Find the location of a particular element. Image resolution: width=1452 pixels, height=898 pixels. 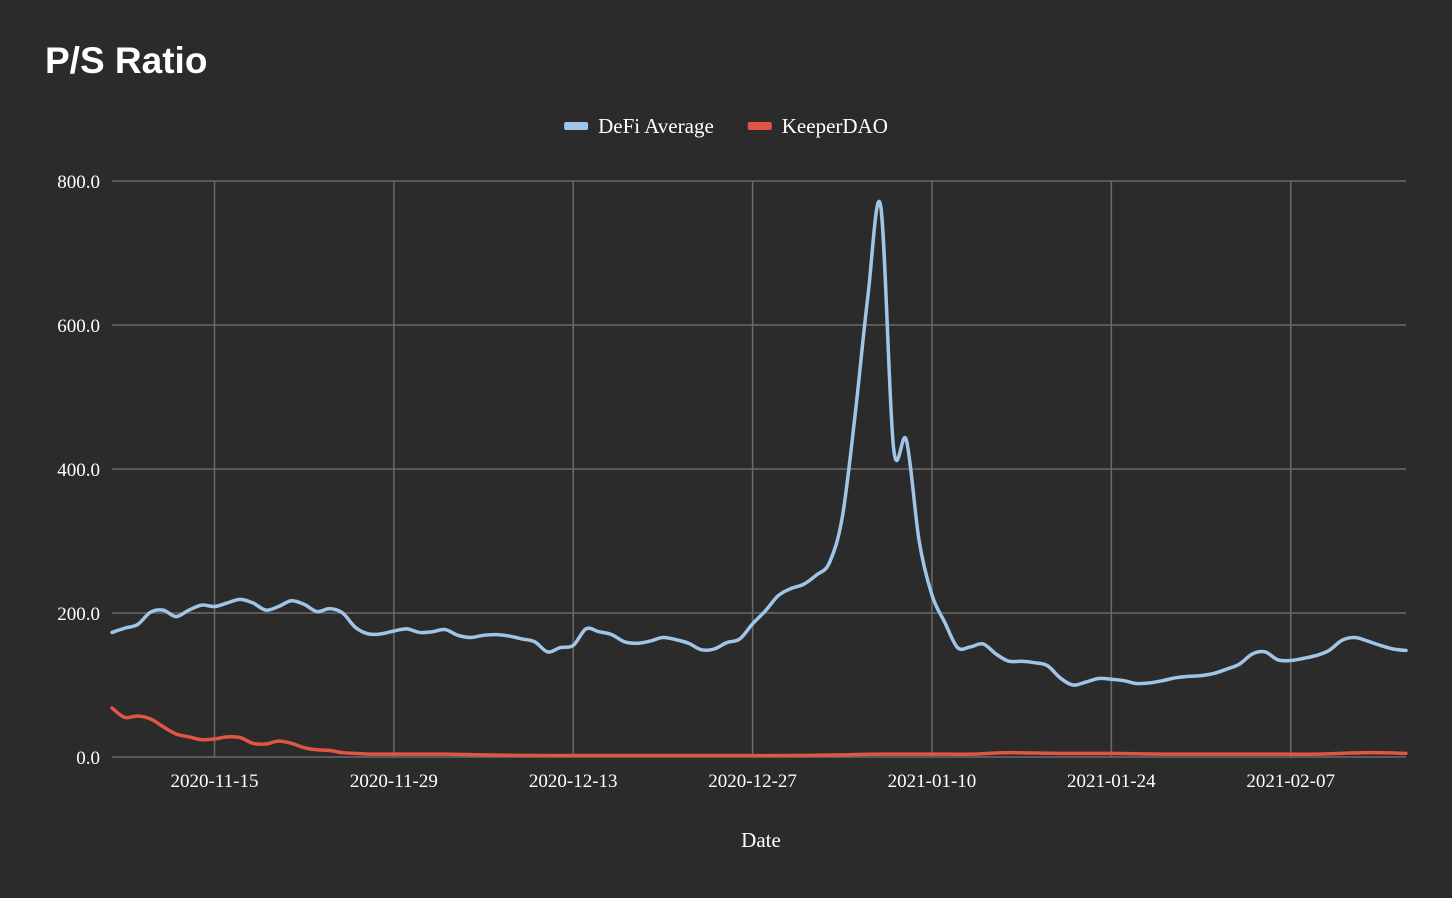

y-tick-label: 400.0 is located at coordinates (78, 470).